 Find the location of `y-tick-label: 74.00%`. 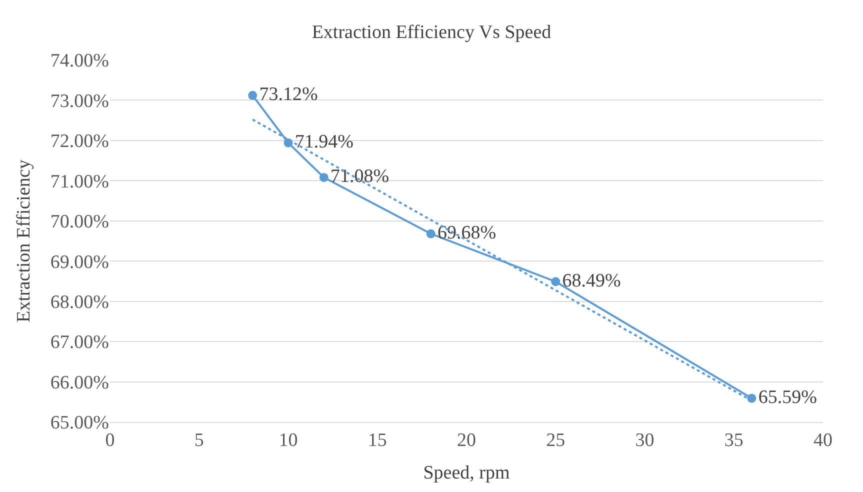

y-tick-label: 74.00% is located at coordinates (80, 61).